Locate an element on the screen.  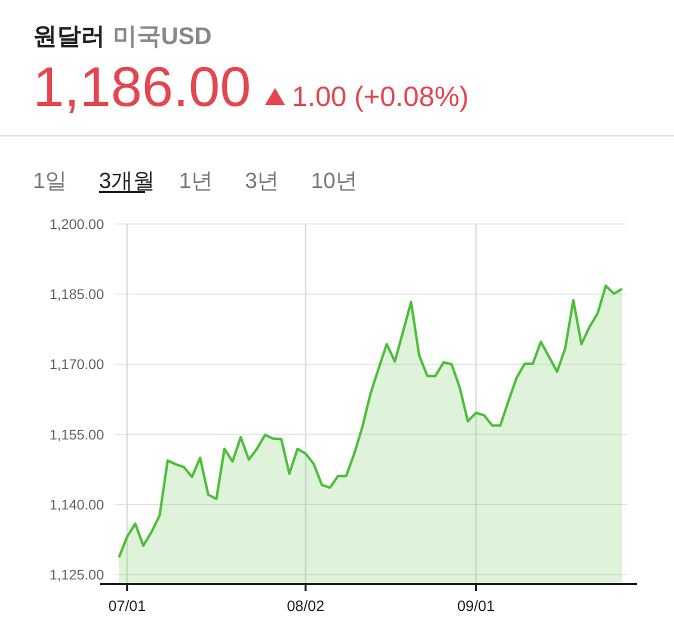
y-tick-label: 1,170.00 is located at coordinates (77, 364).